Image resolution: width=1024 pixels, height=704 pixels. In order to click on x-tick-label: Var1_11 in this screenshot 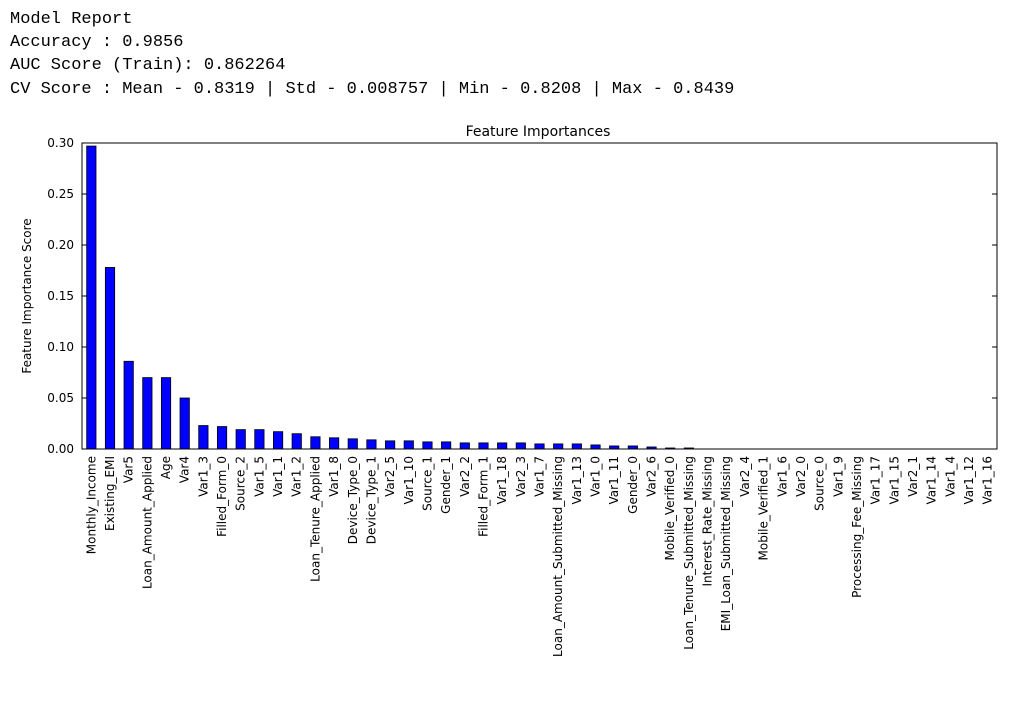, I will do `click(614, 480)`.